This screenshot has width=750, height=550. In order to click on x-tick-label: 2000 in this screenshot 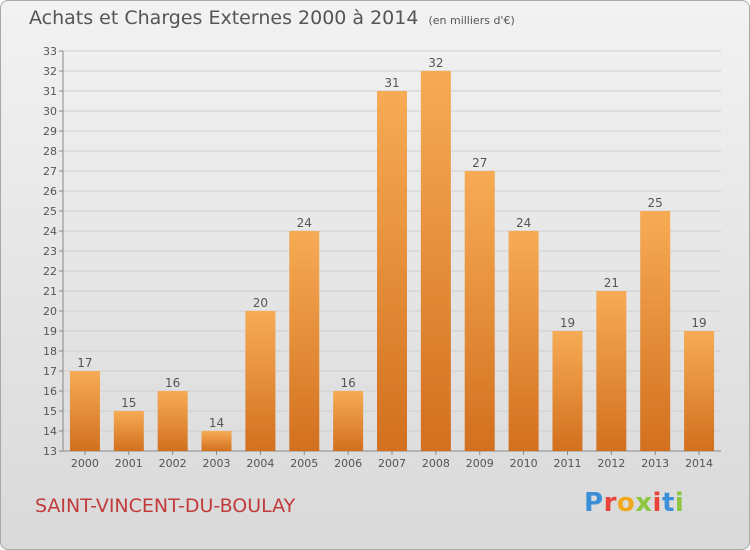, I will do `click(85, 463)`.